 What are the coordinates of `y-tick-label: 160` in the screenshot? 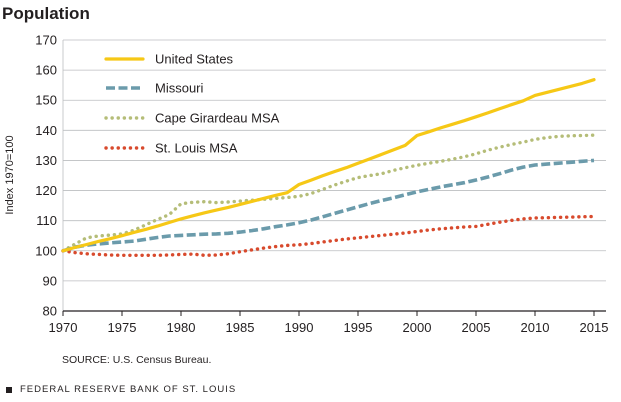 It's located at (46, 70).